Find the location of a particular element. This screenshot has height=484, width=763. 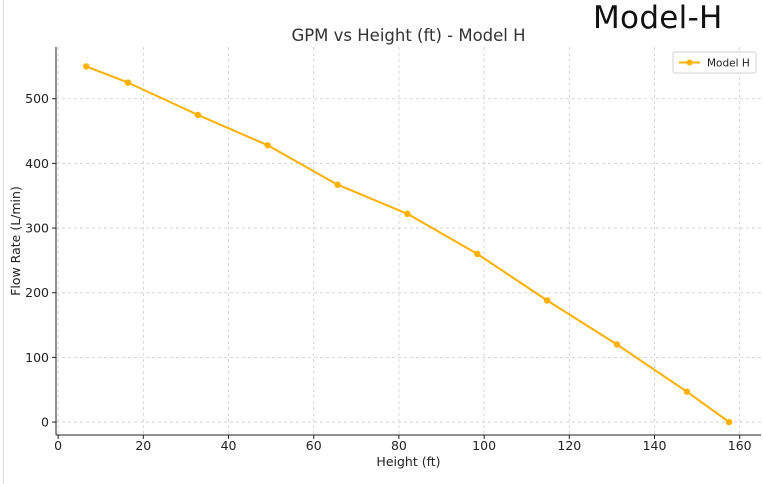

x-tick-label: 140 is located at coordinates (655, 445).